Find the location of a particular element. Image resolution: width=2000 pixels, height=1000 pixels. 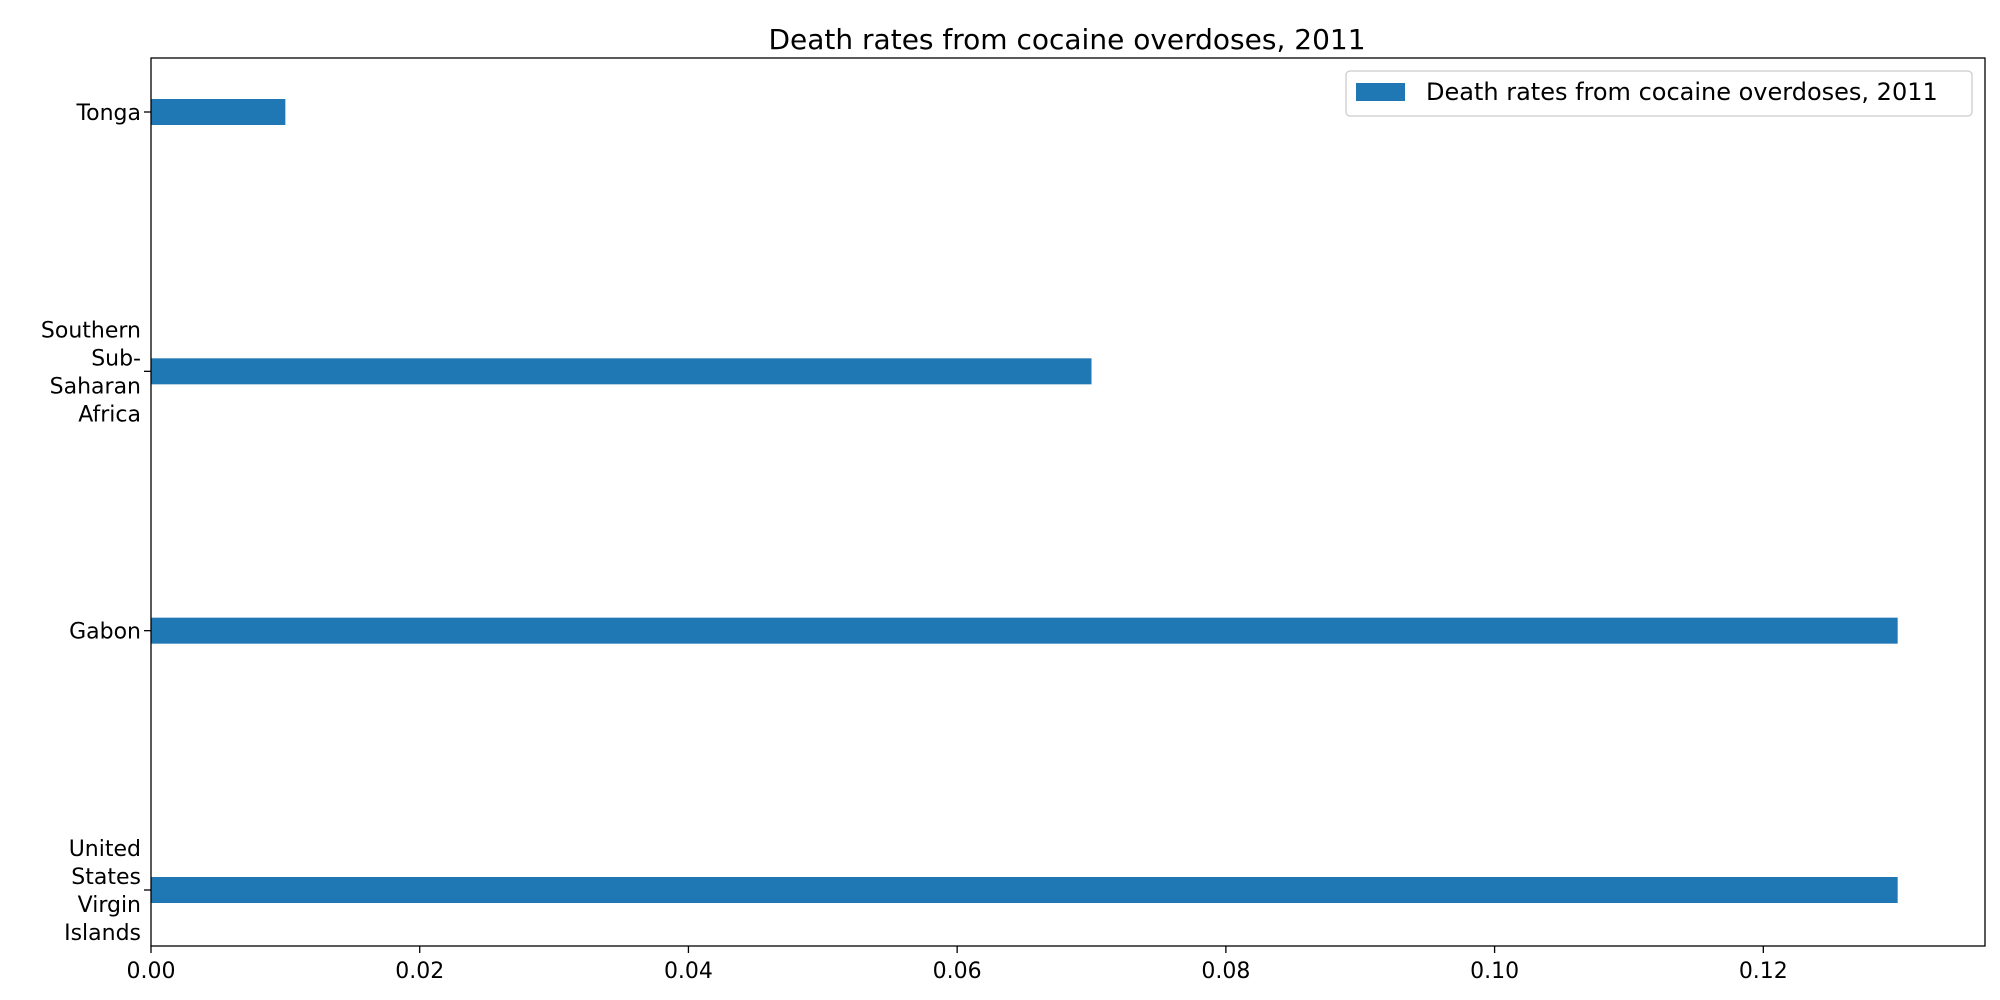

x-tick-label: 0.12 is located at coordinates (1763, 971).